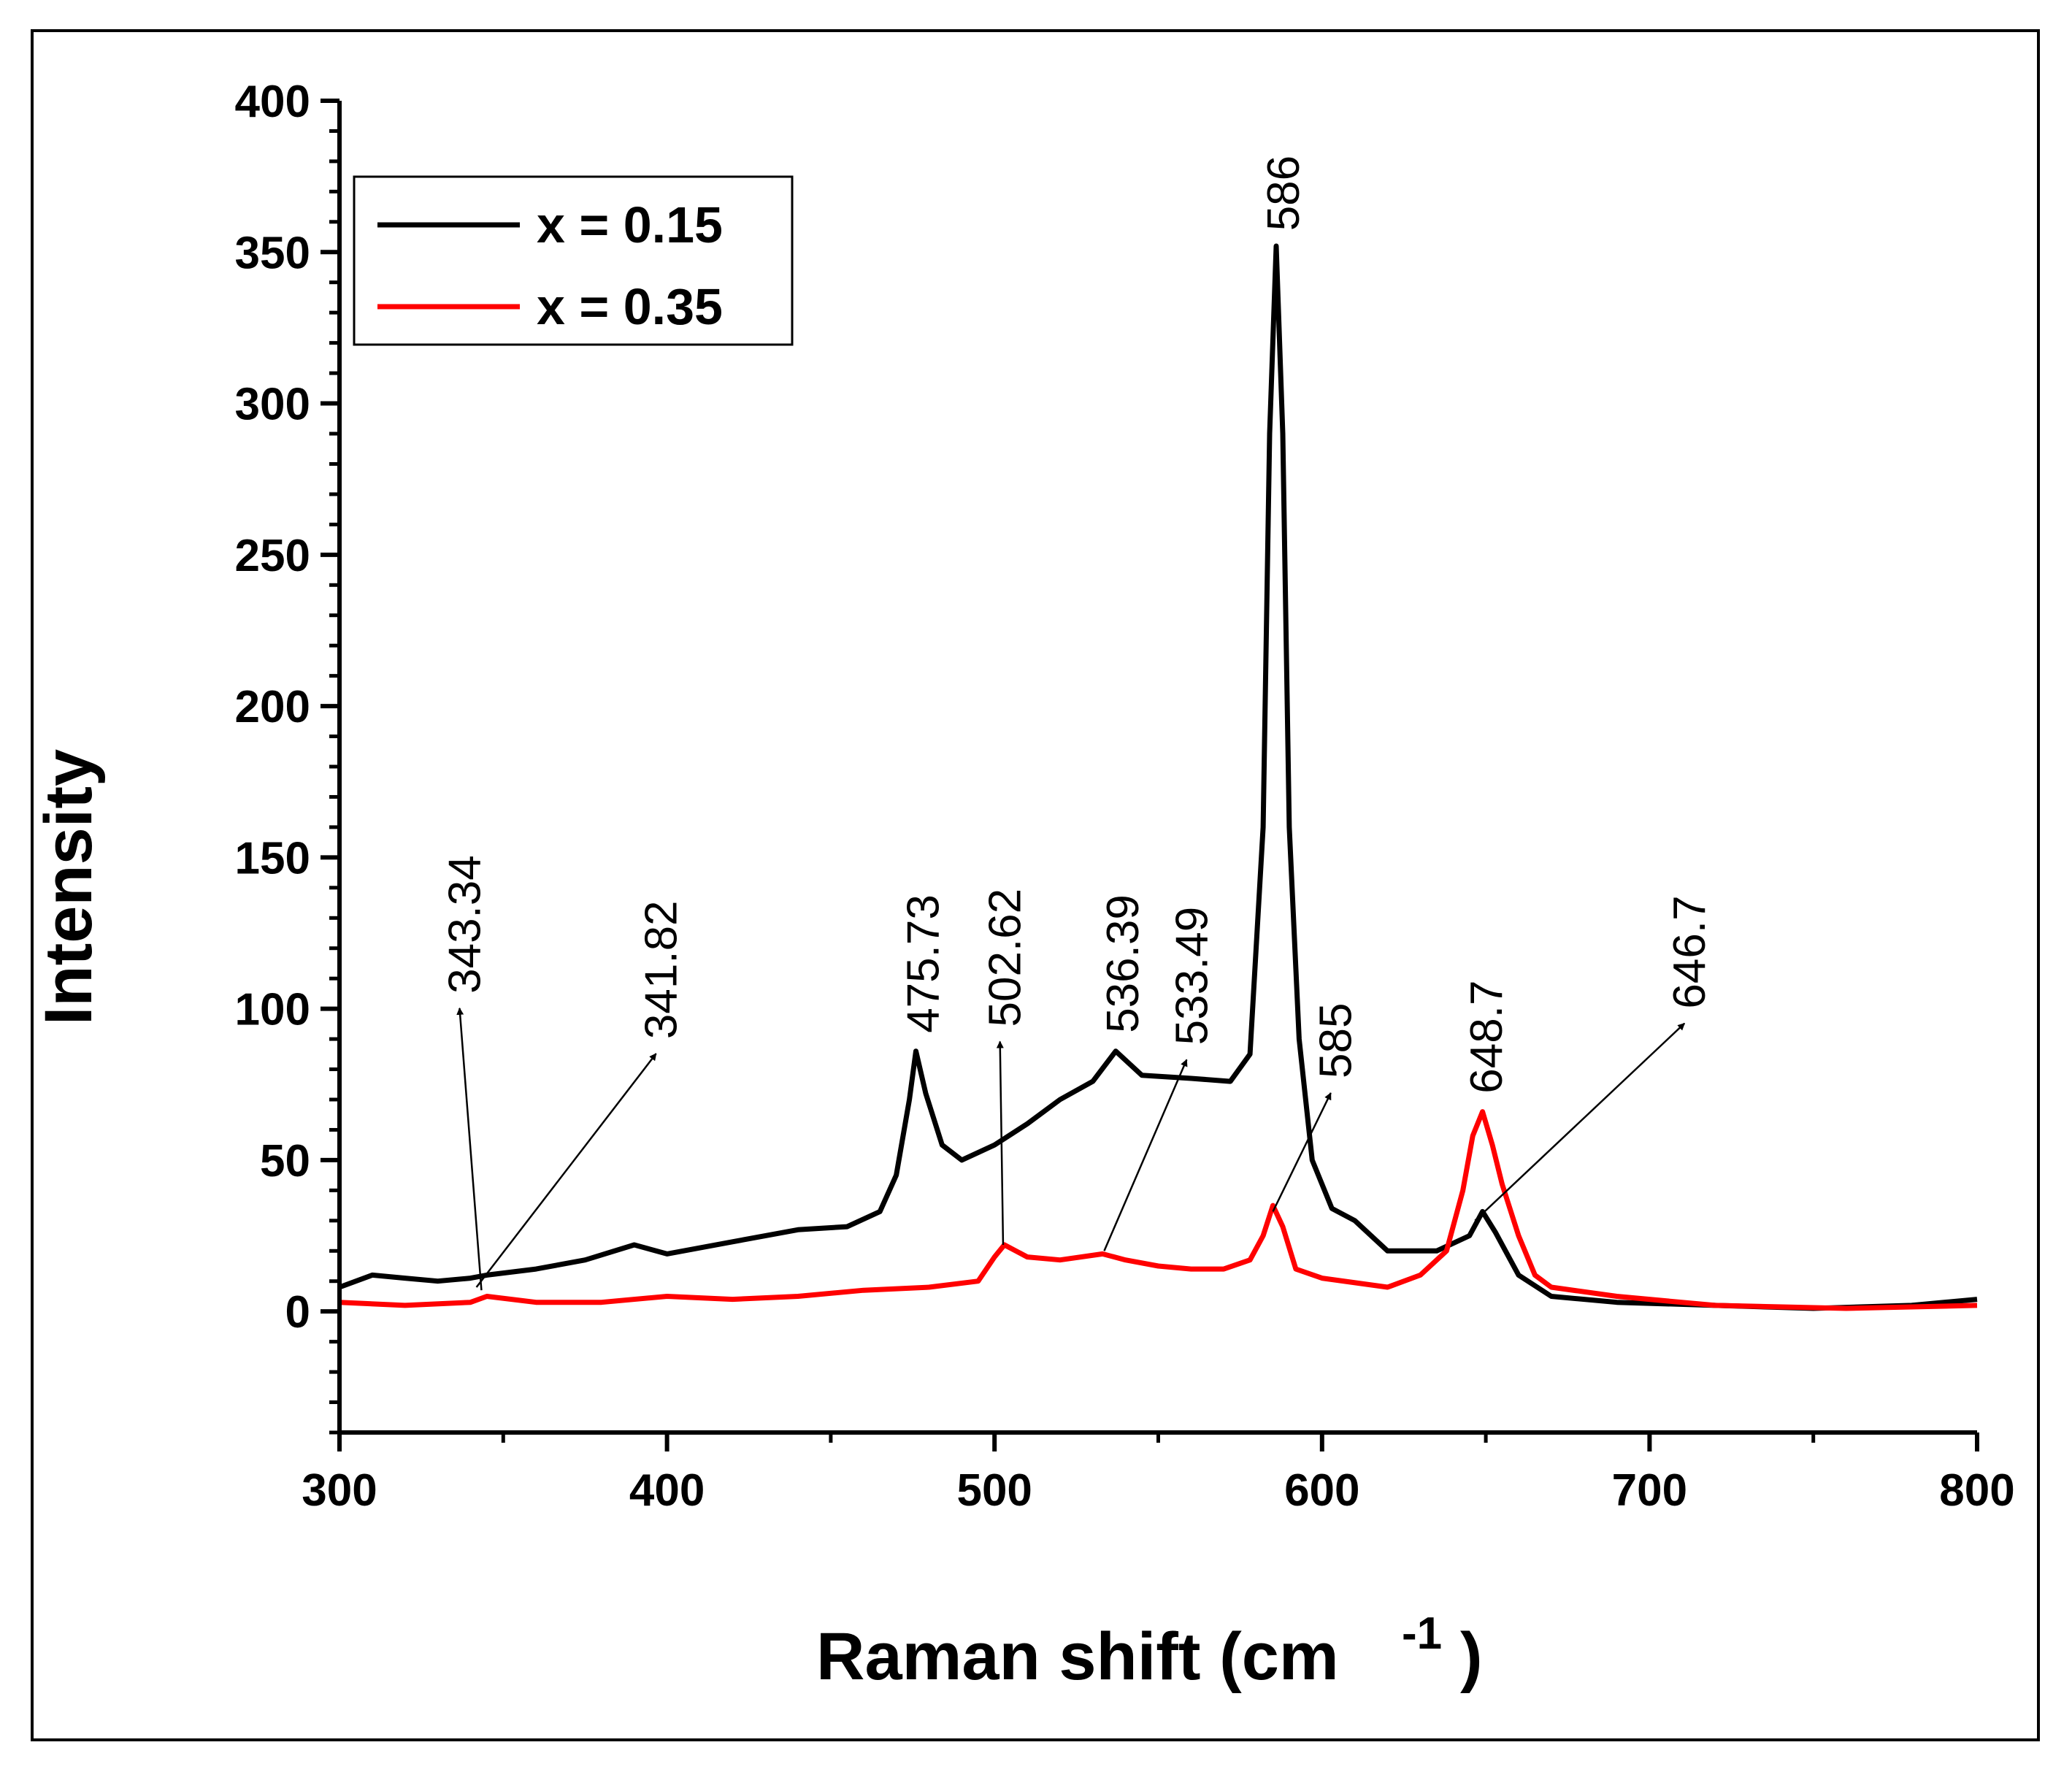 This screenshot has width=2072, height=1772. What do you see at coordinates (297, 1312) in the screenshot?
I see `y-tick-label: 0` at bounding box center [297, 1312].